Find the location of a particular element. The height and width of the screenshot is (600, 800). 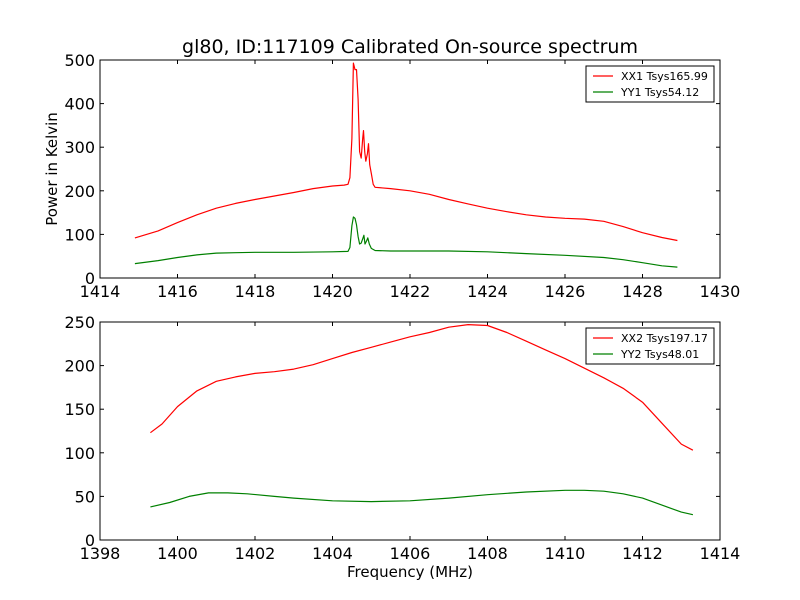

x-tick-label: 1416 is located at coordinates (177, 291).